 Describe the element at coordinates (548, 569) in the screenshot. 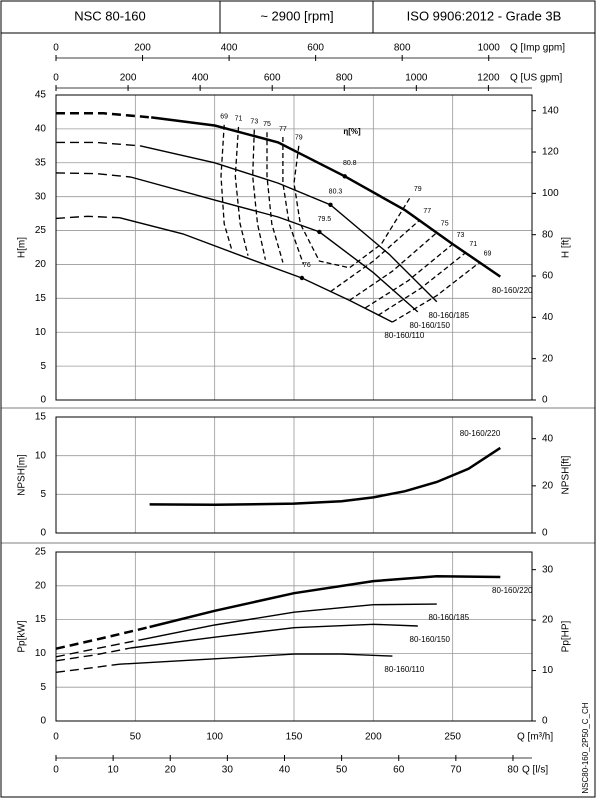

I see `y2-tick-label: 30` at that location.